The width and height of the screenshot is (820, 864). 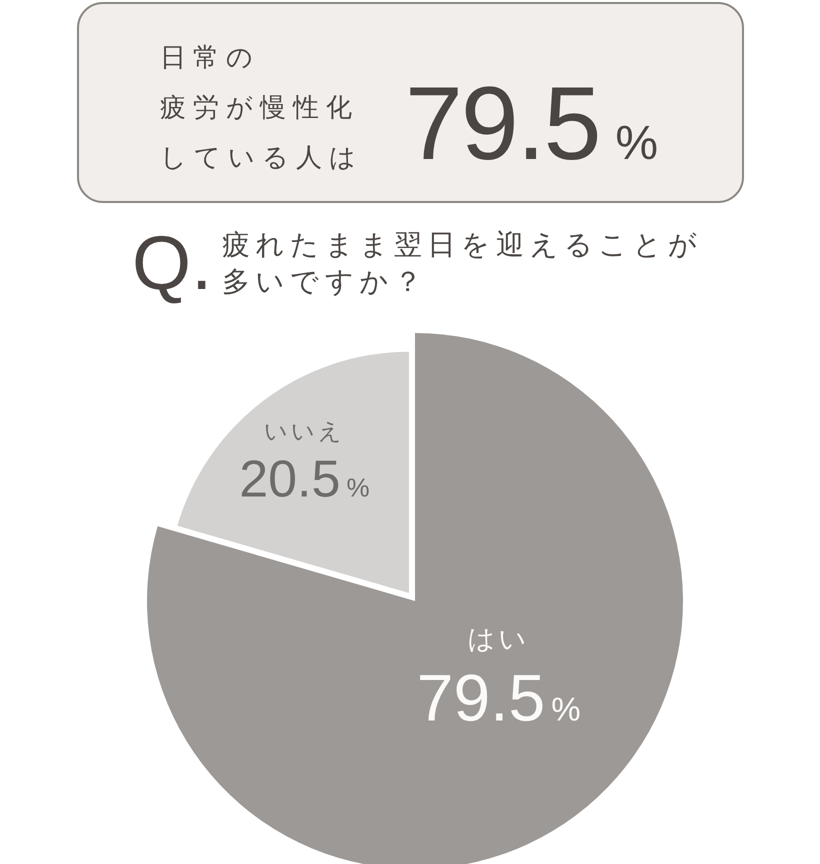 I want to click on data-label: 20.5%, so click(x=304, y=479).